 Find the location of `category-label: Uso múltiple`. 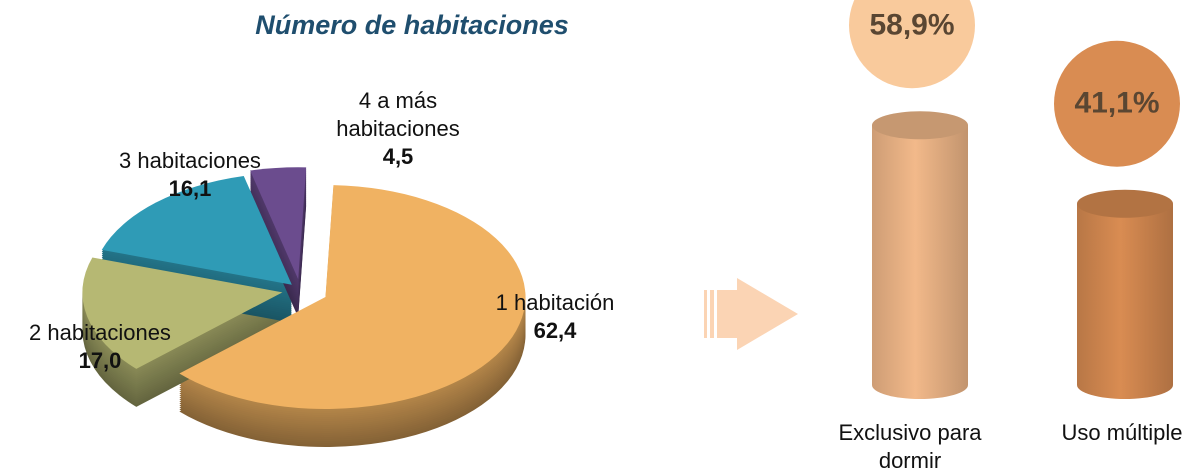

category-label: Uso múltiple is located at coordinates (1121, 432).